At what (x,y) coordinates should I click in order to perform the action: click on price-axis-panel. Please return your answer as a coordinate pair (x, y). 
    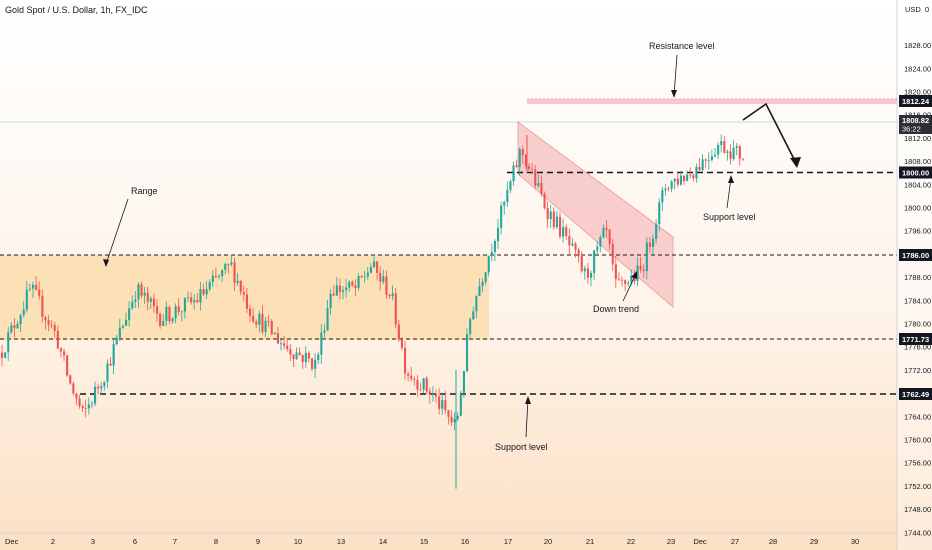
    Looking at the image, I should click on (914, 275).